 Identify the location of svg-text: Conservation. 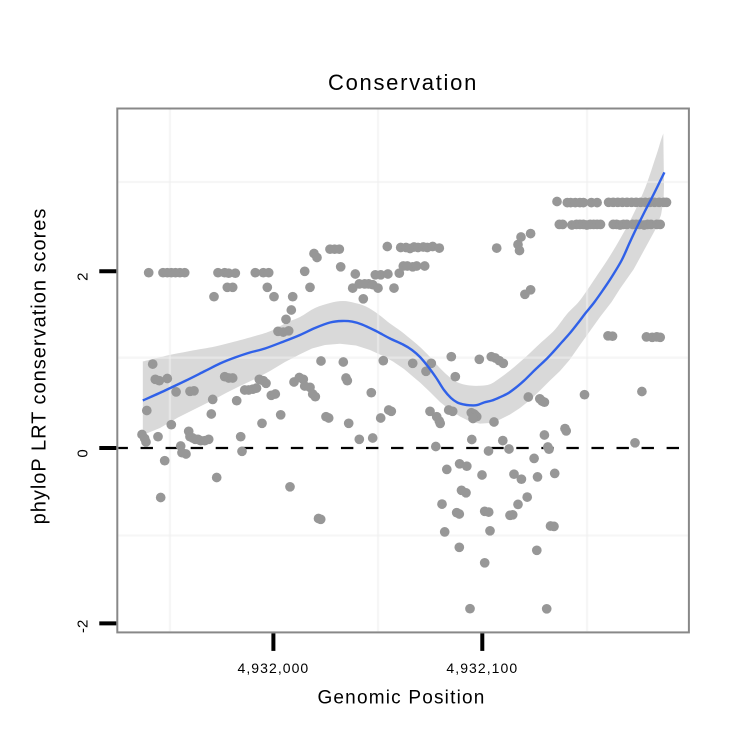
(403, 82).